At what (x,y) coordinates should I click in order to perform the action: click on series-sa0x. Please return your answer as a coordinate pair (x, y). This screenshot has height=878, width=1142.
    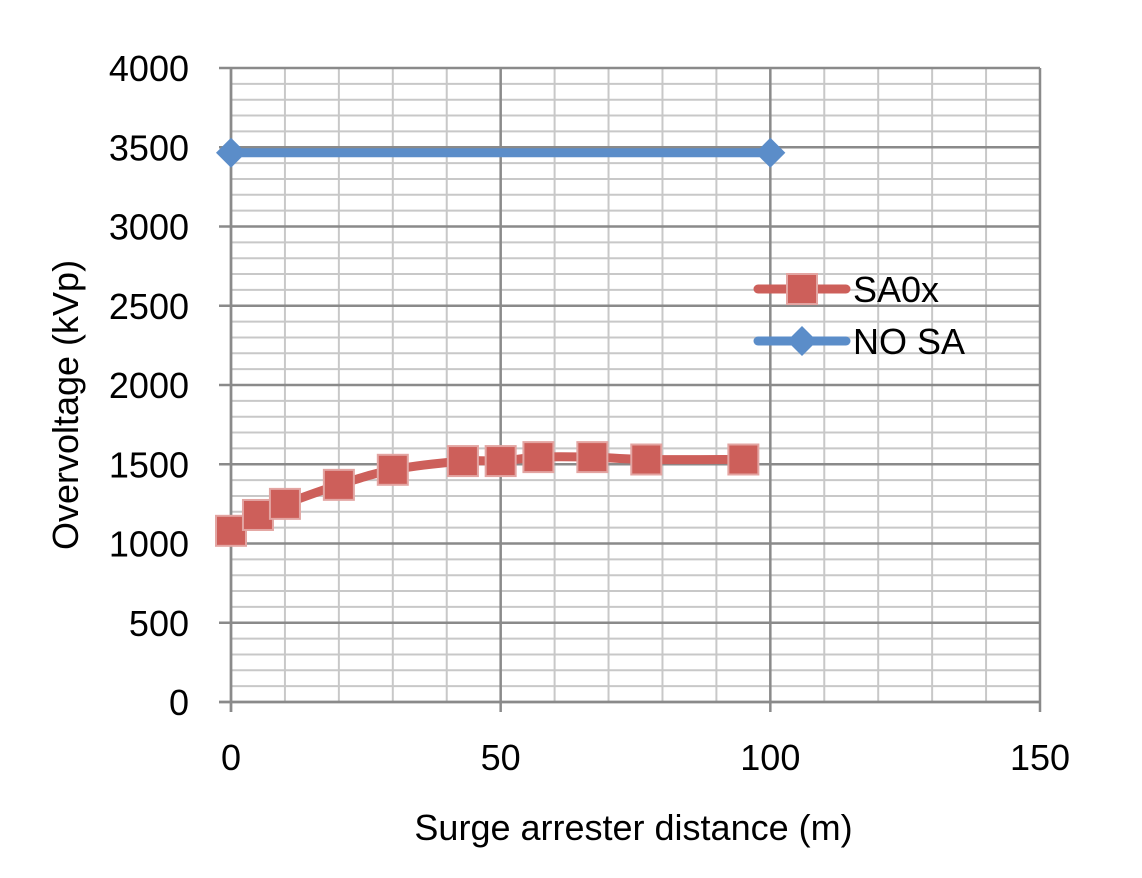
    Looking at the image, I should click on (487, 494).